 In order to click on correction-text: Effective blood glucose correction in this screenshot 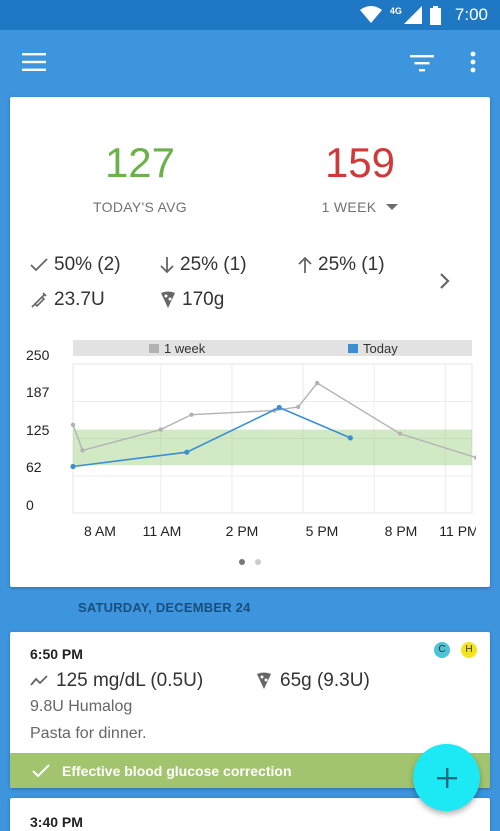, I will do `click(177, 770)`.